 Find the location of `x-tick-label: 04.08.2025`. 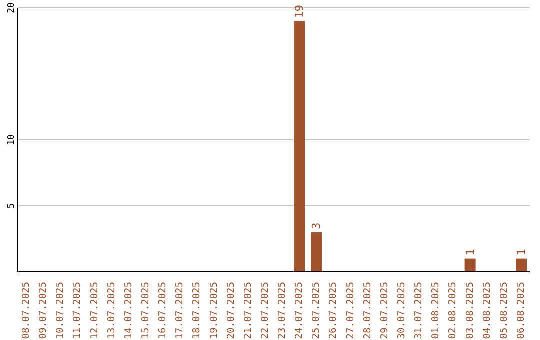

x-tick-label: 04.08.2025 is located at coordinates (487, 311).